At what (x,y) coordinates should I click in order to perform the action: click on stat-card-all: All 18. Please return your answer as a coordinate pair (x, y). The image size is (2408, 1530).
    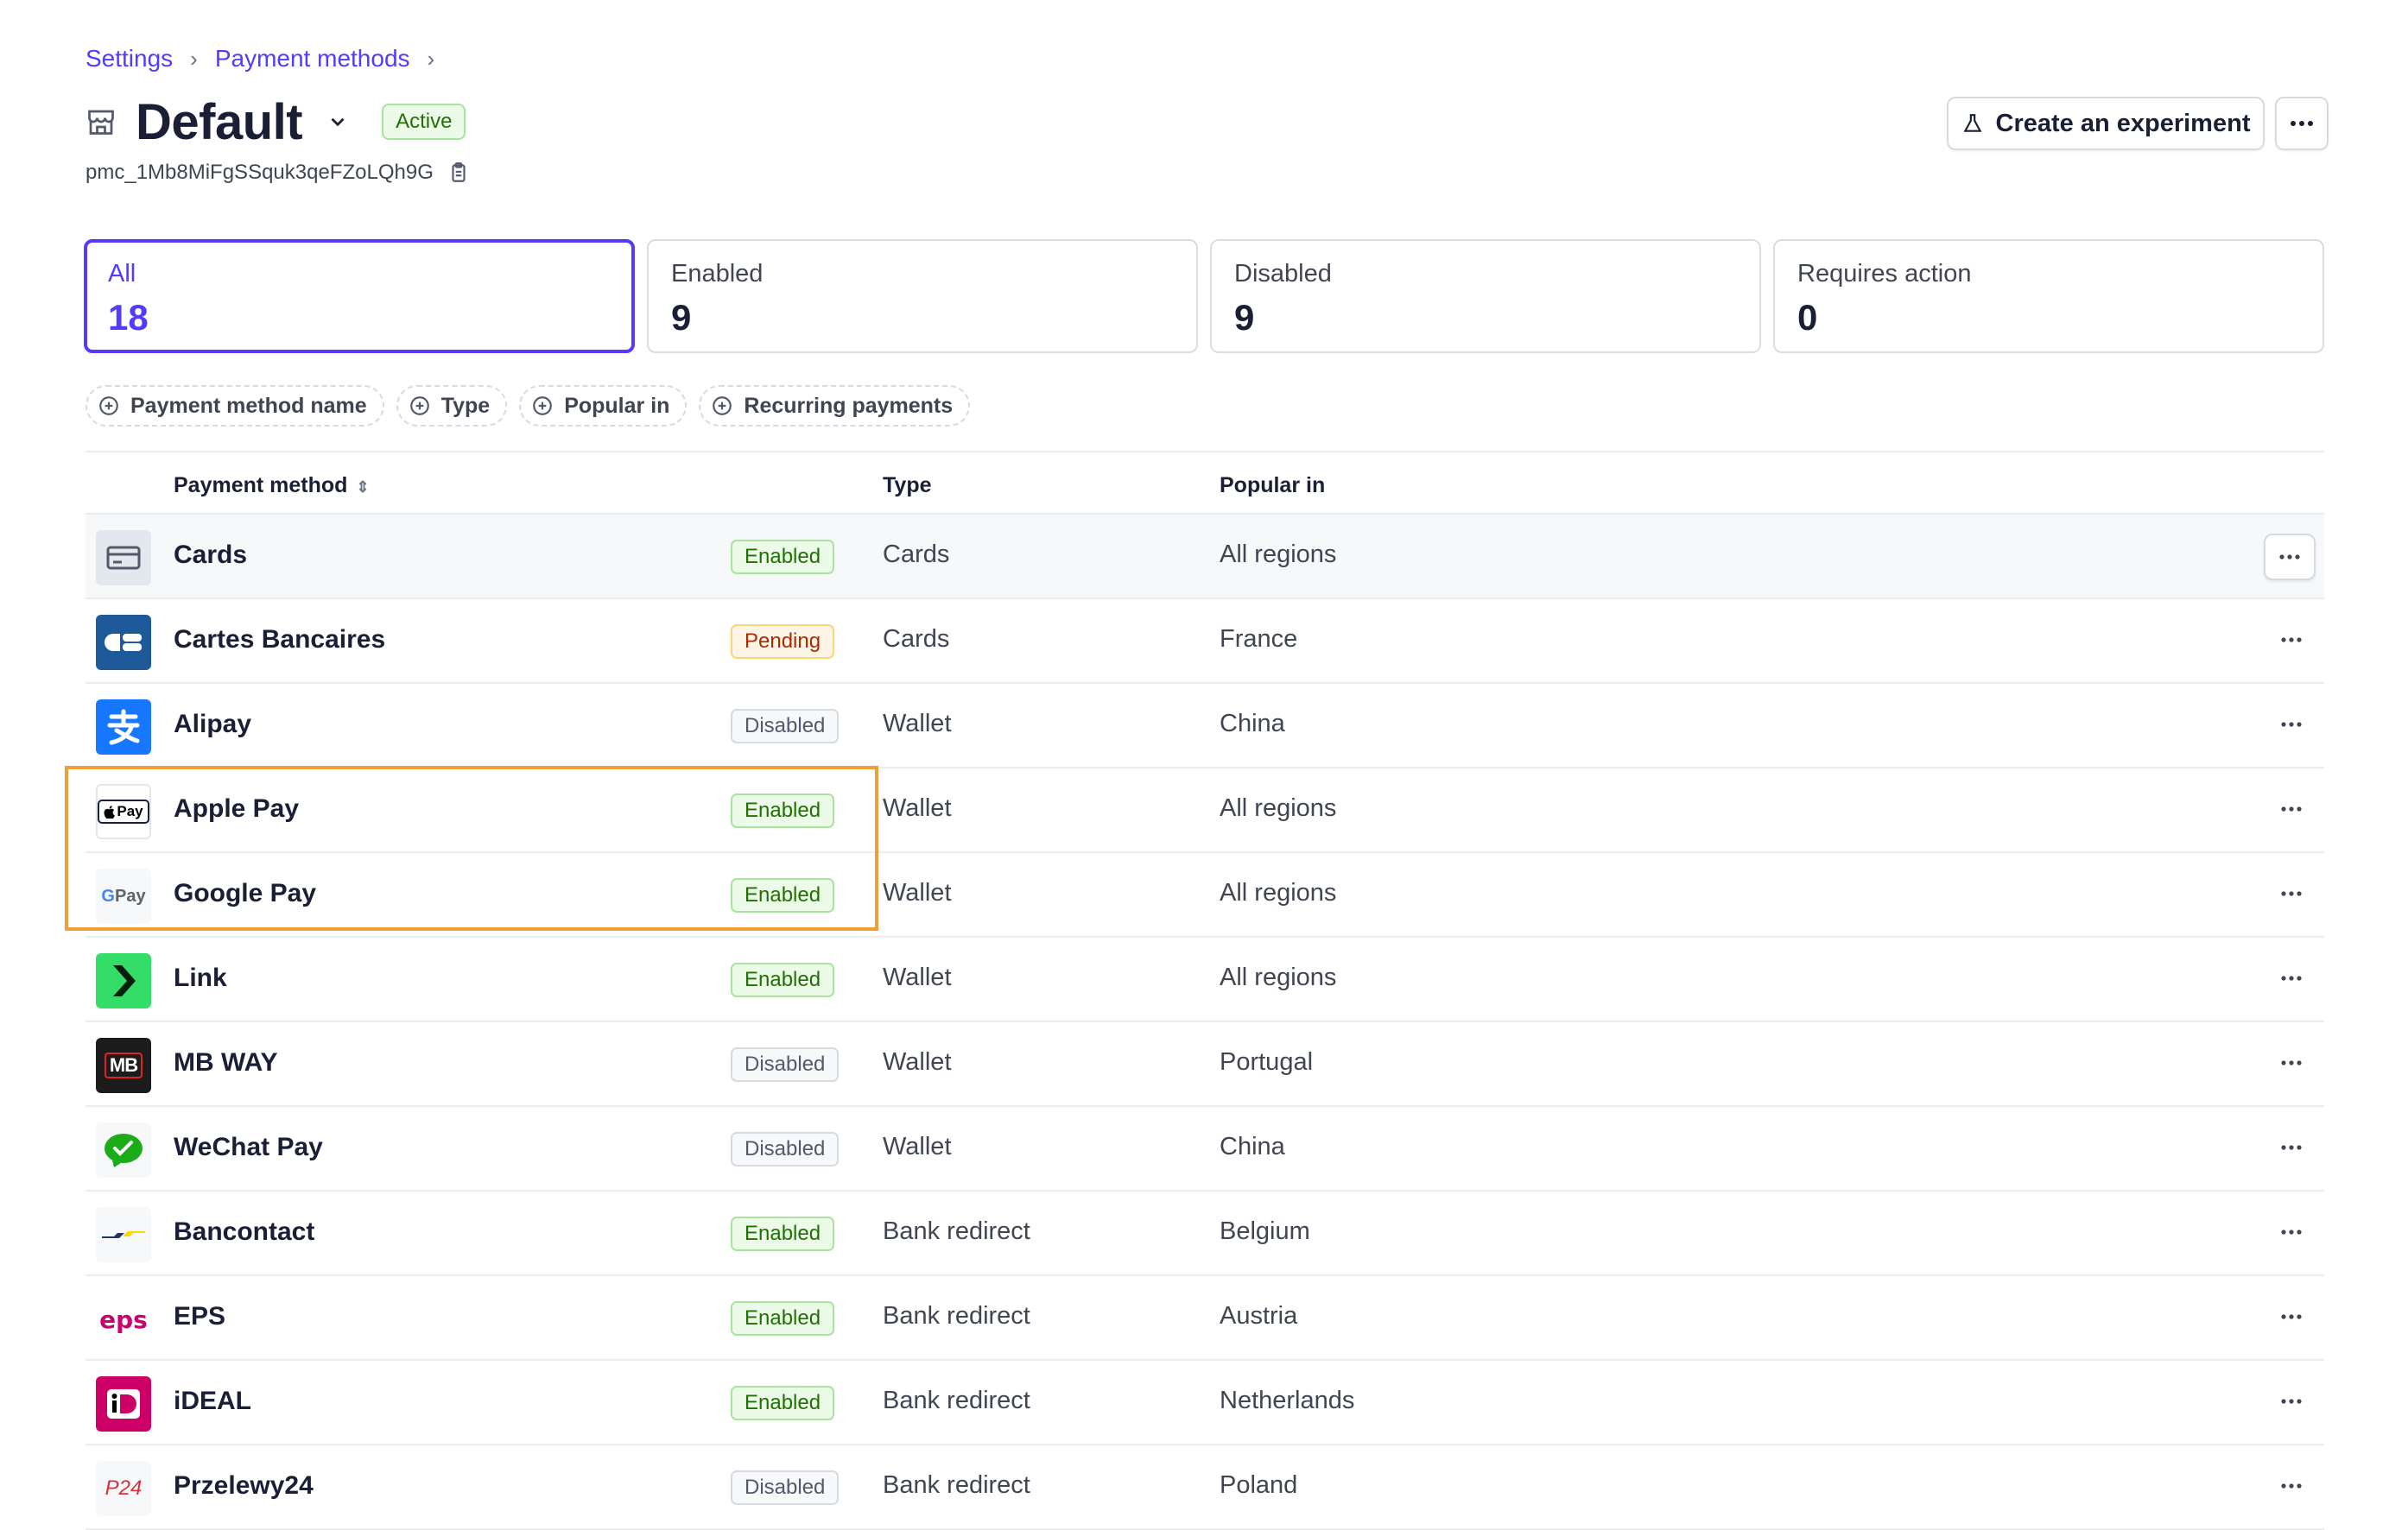
    Looking at the image, I should click on (359, 296).